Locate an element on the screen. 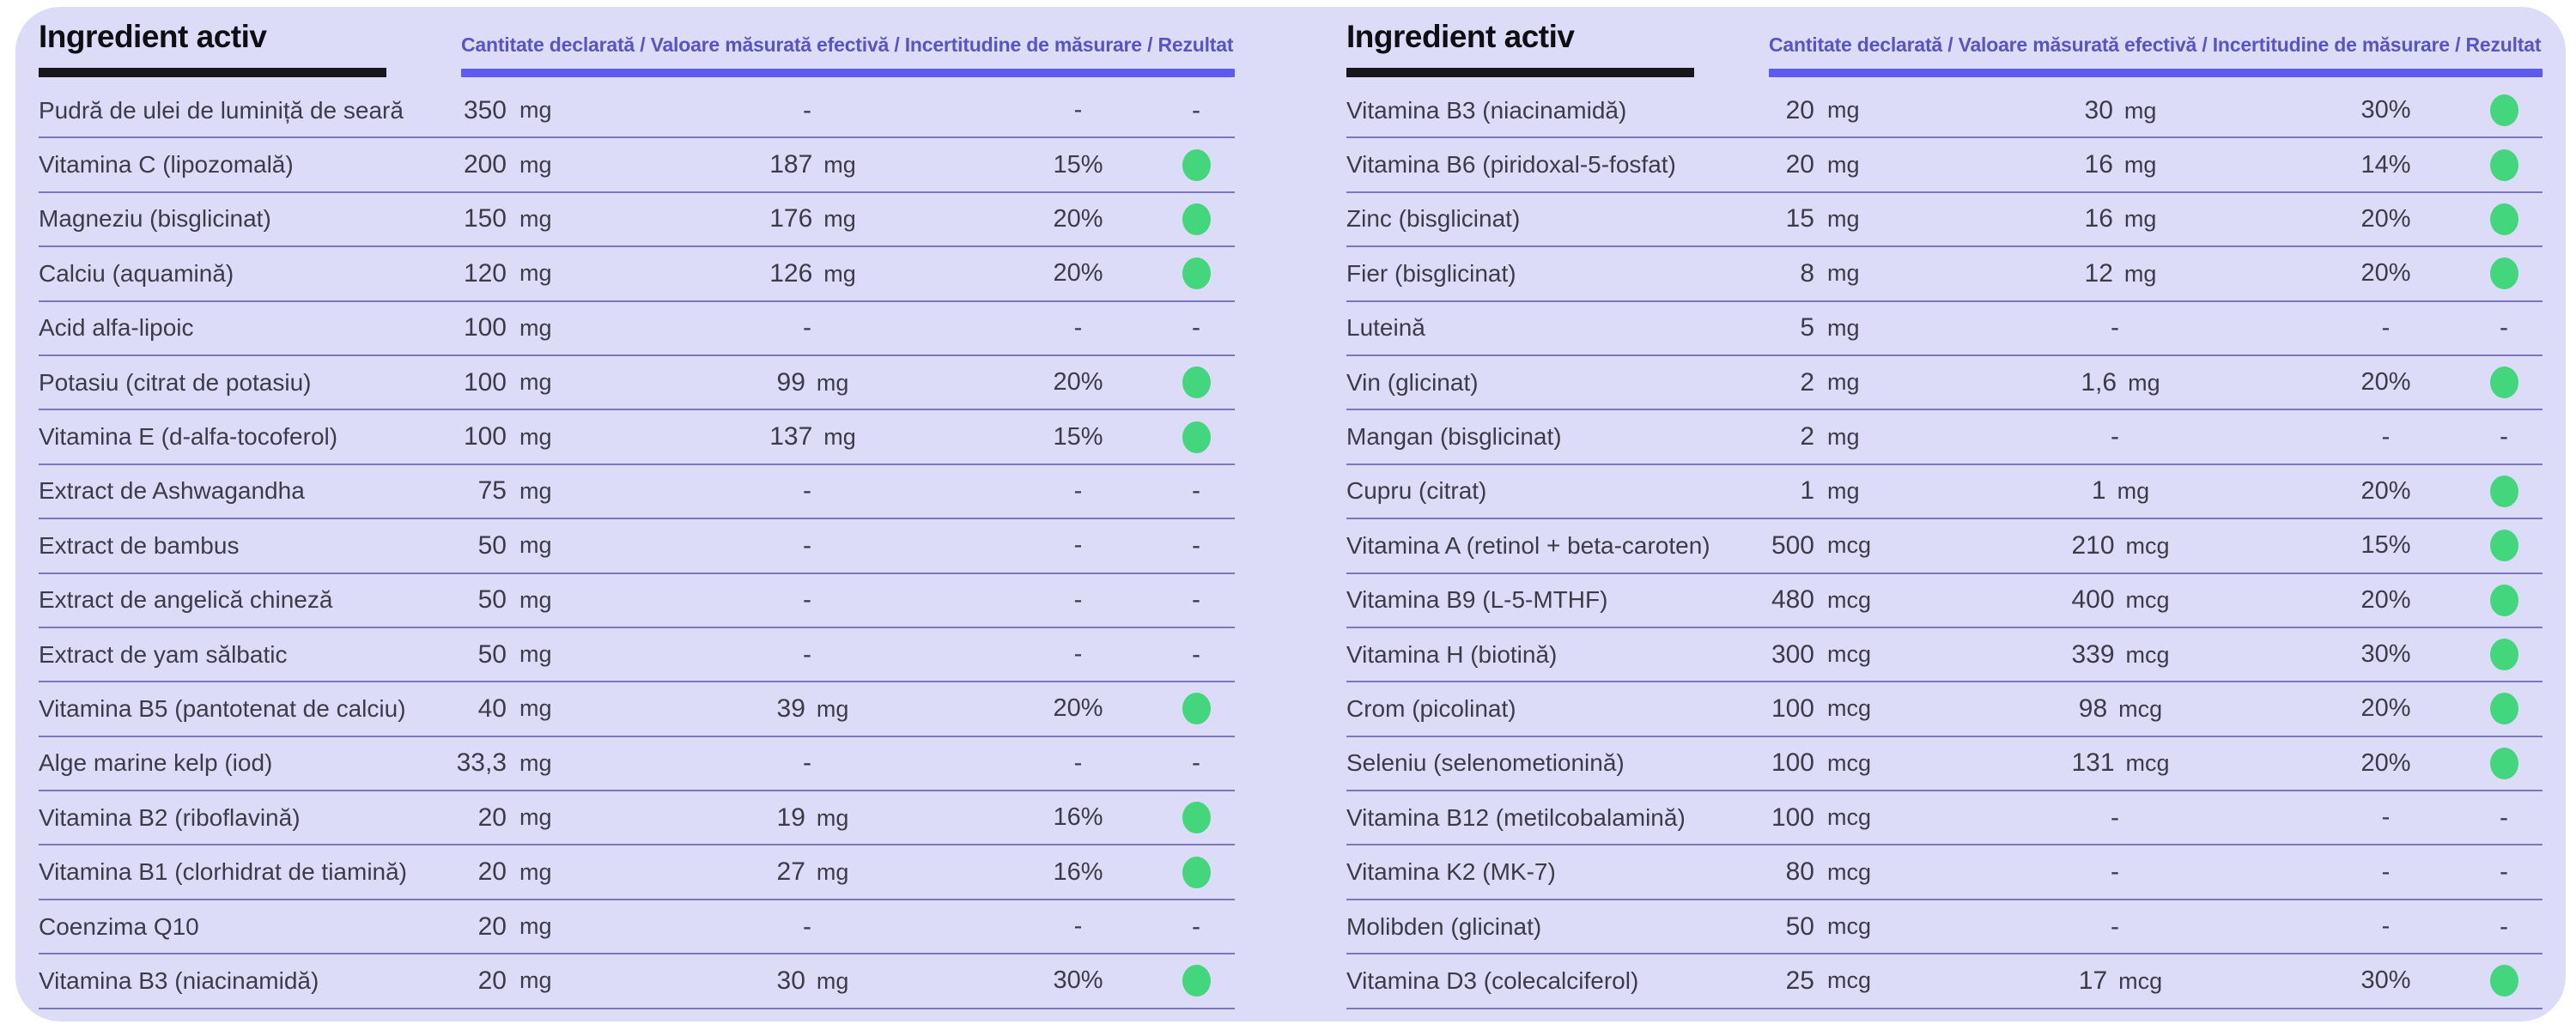  ingredient-name: Pudră de ulei de luminiță de seară is located at coordinates (221, 110).